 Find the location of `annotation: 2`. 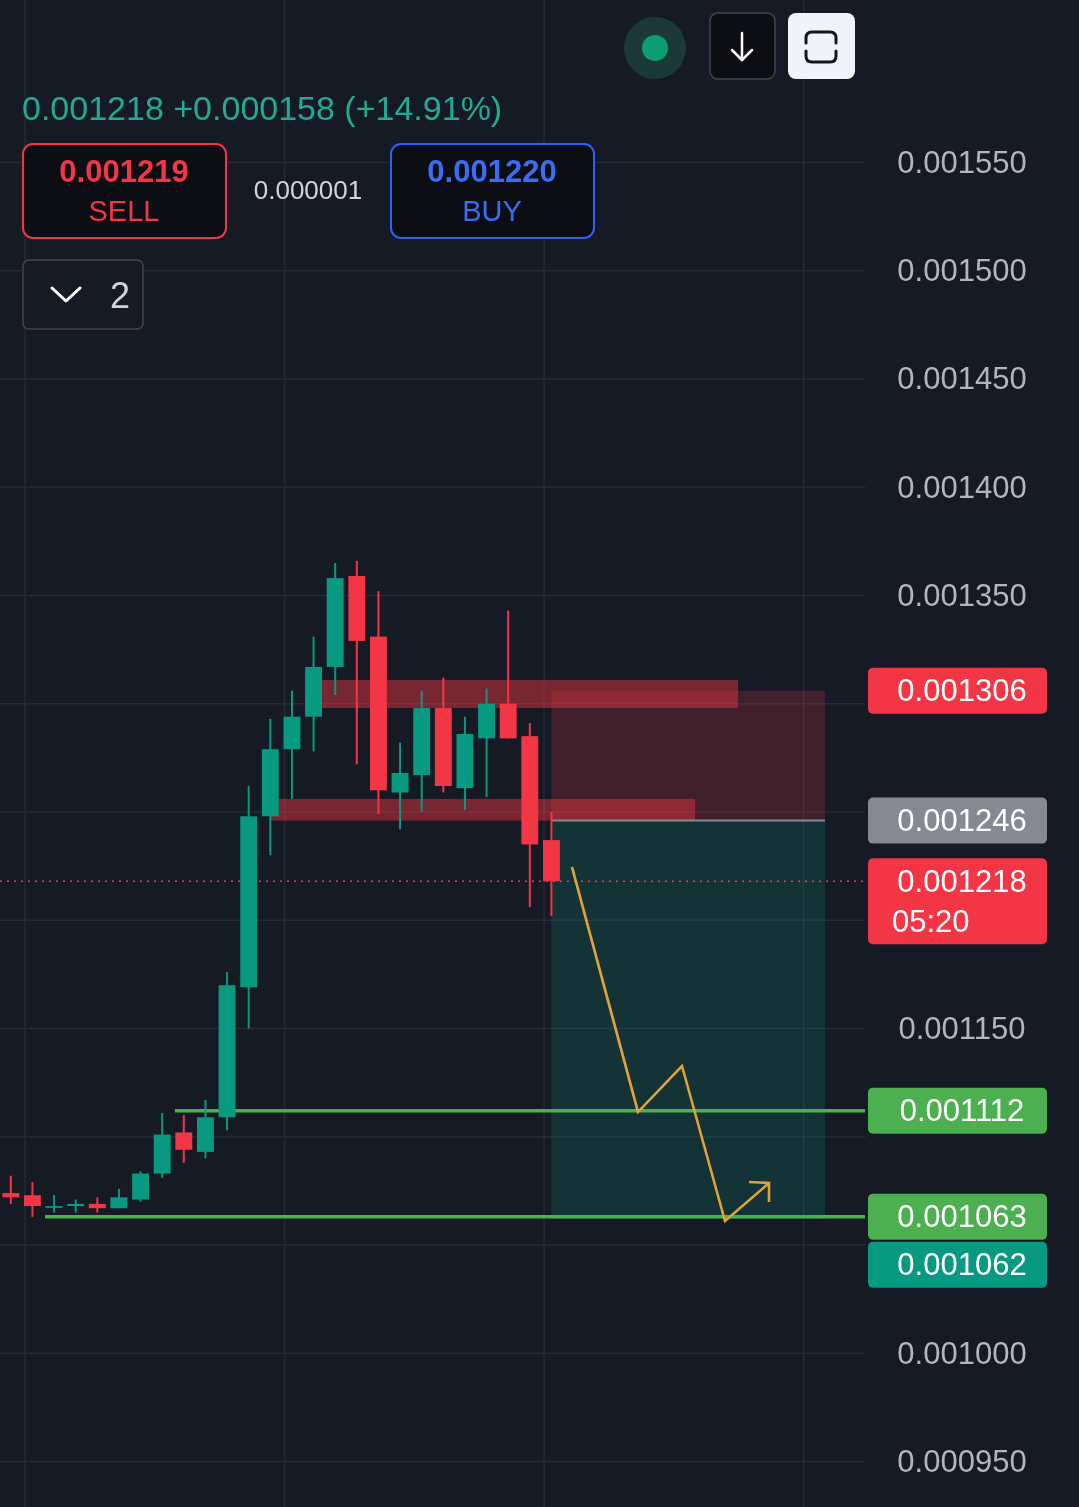

annotation: 2 is located at coordinates (120, 295).